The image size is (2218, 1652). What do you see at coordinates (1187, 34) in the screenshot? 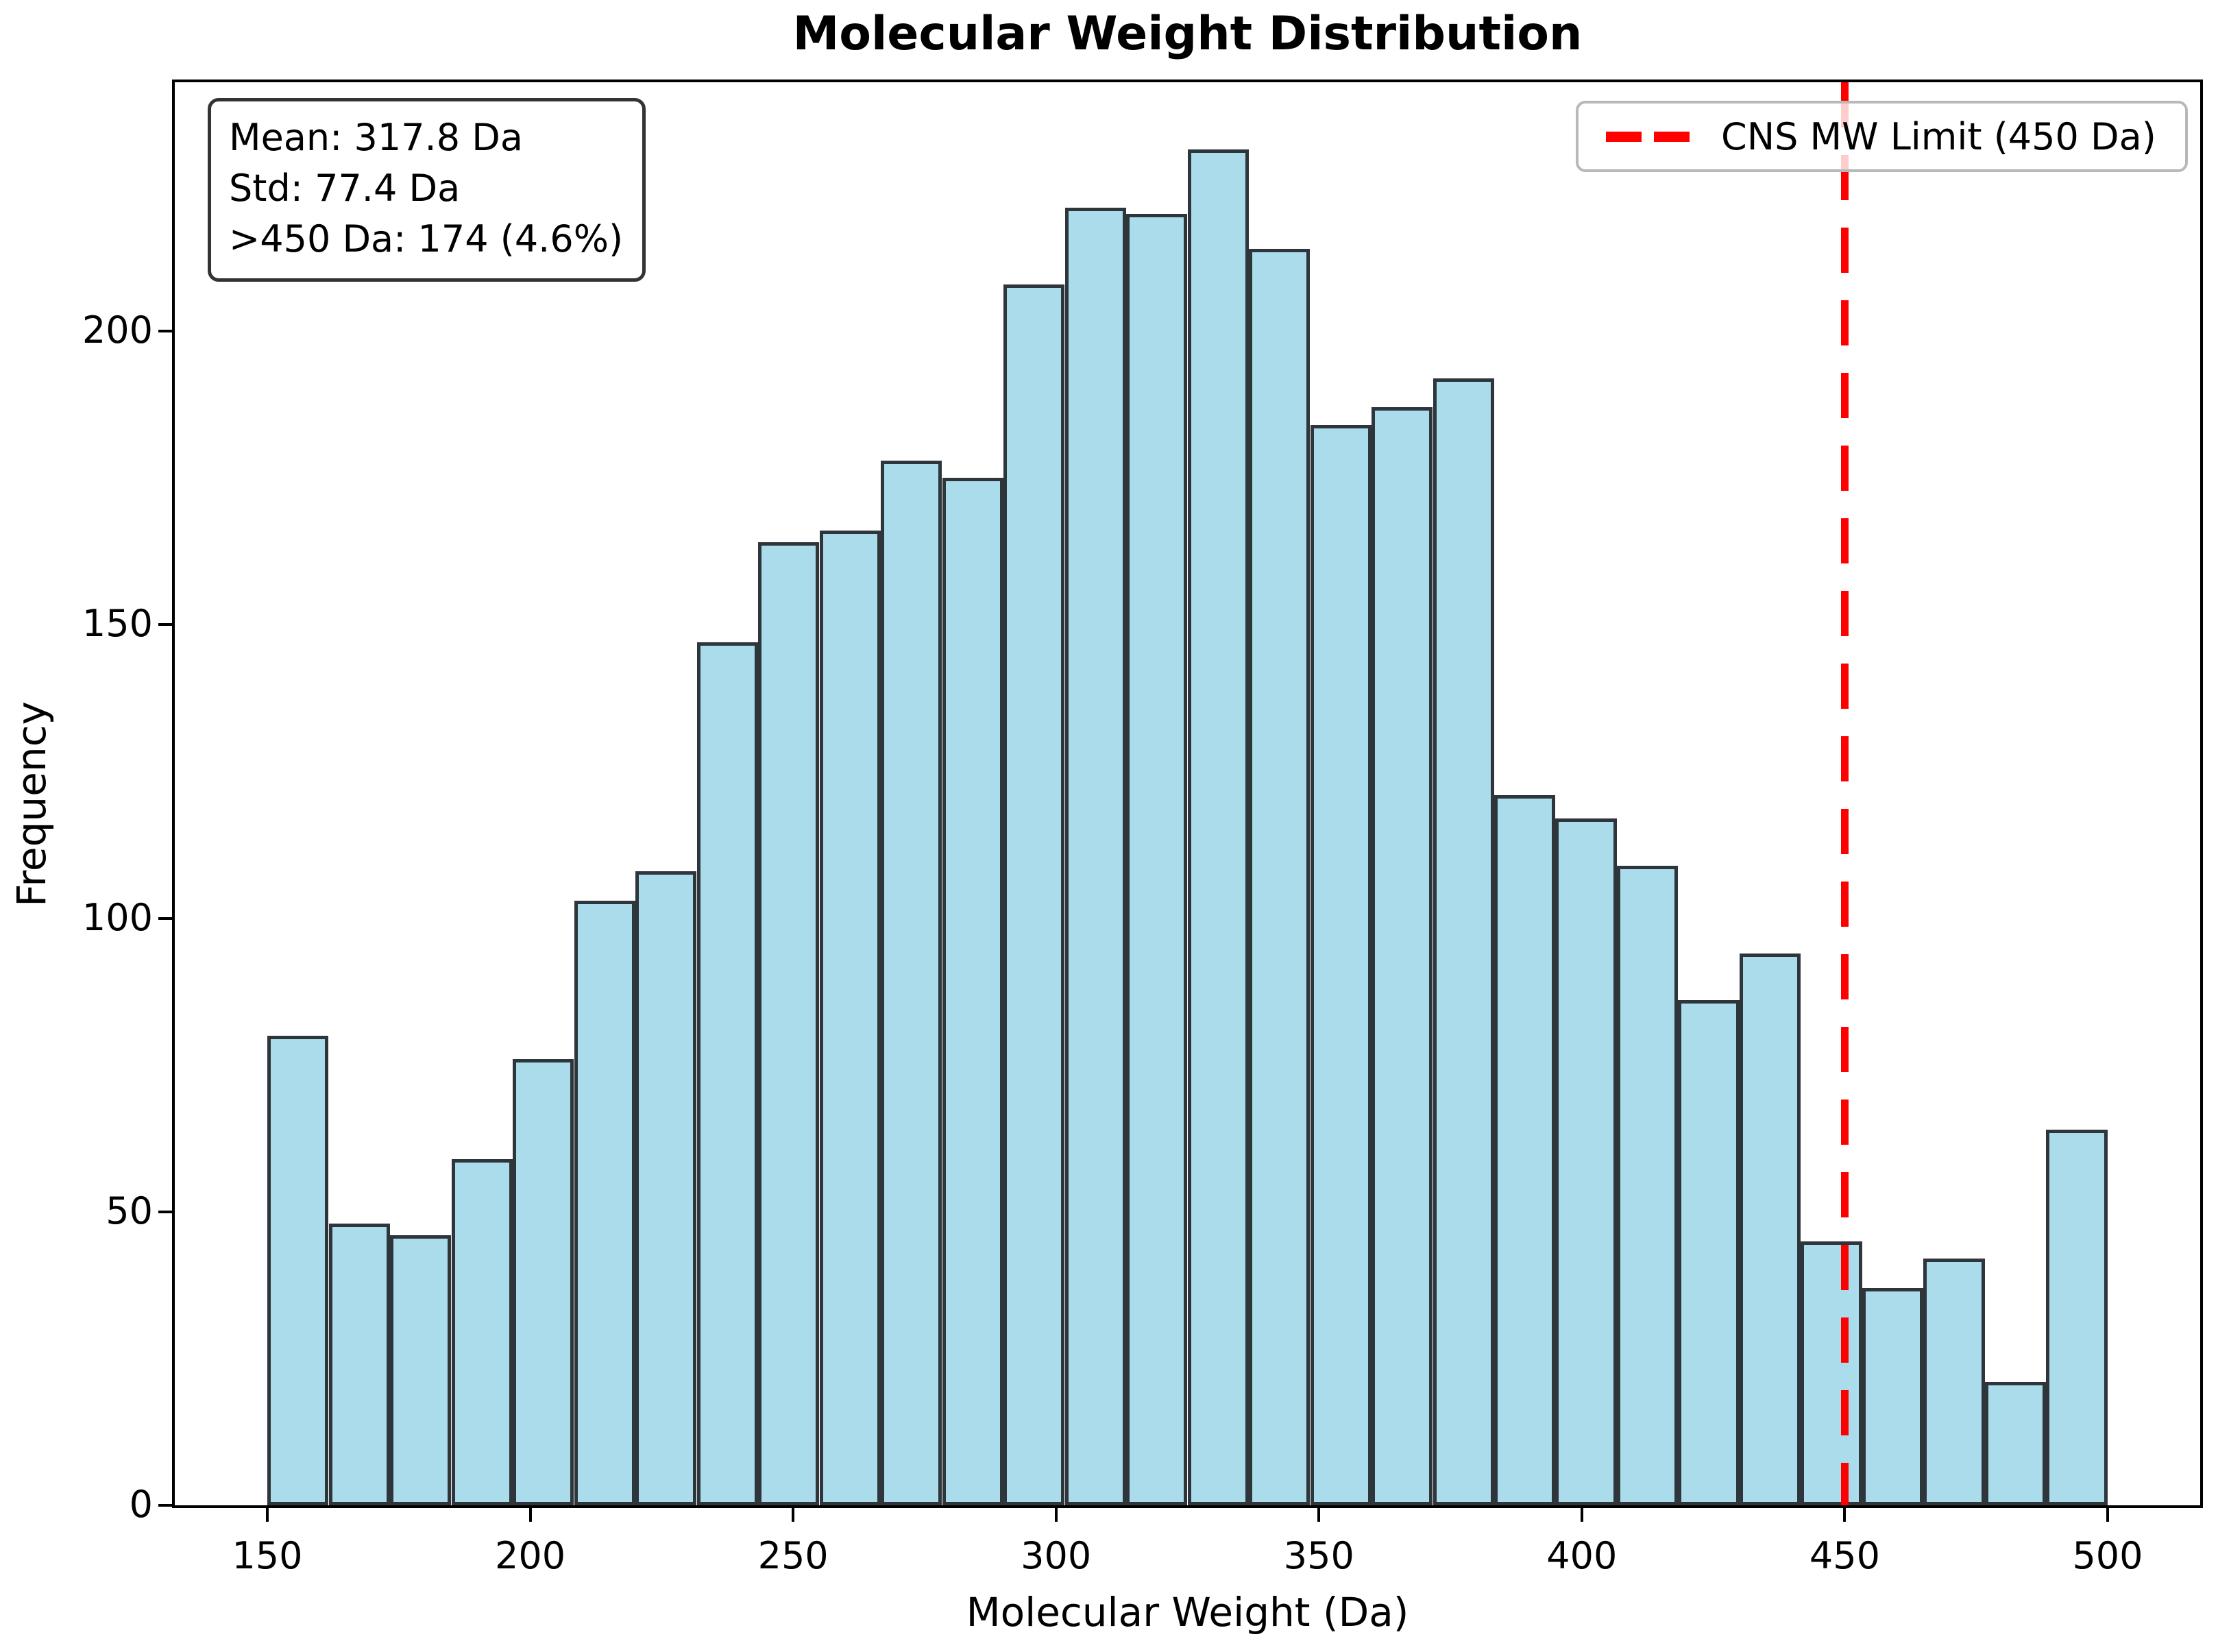
I see `chart-title: Molecular Weight Distribution` at bounding box center [1187, 34].